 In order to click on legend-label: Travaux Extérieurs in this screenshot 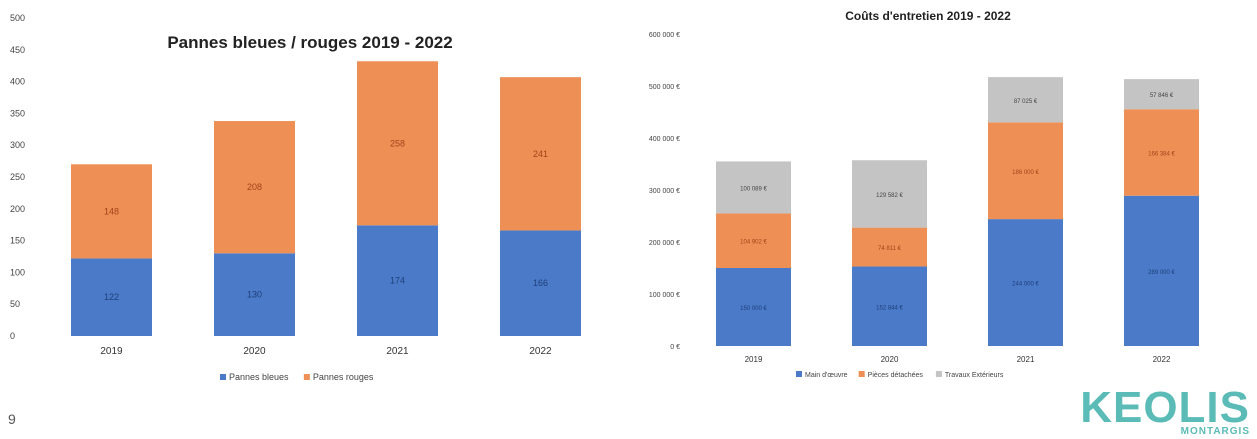, I will do `click(974, 375)`.